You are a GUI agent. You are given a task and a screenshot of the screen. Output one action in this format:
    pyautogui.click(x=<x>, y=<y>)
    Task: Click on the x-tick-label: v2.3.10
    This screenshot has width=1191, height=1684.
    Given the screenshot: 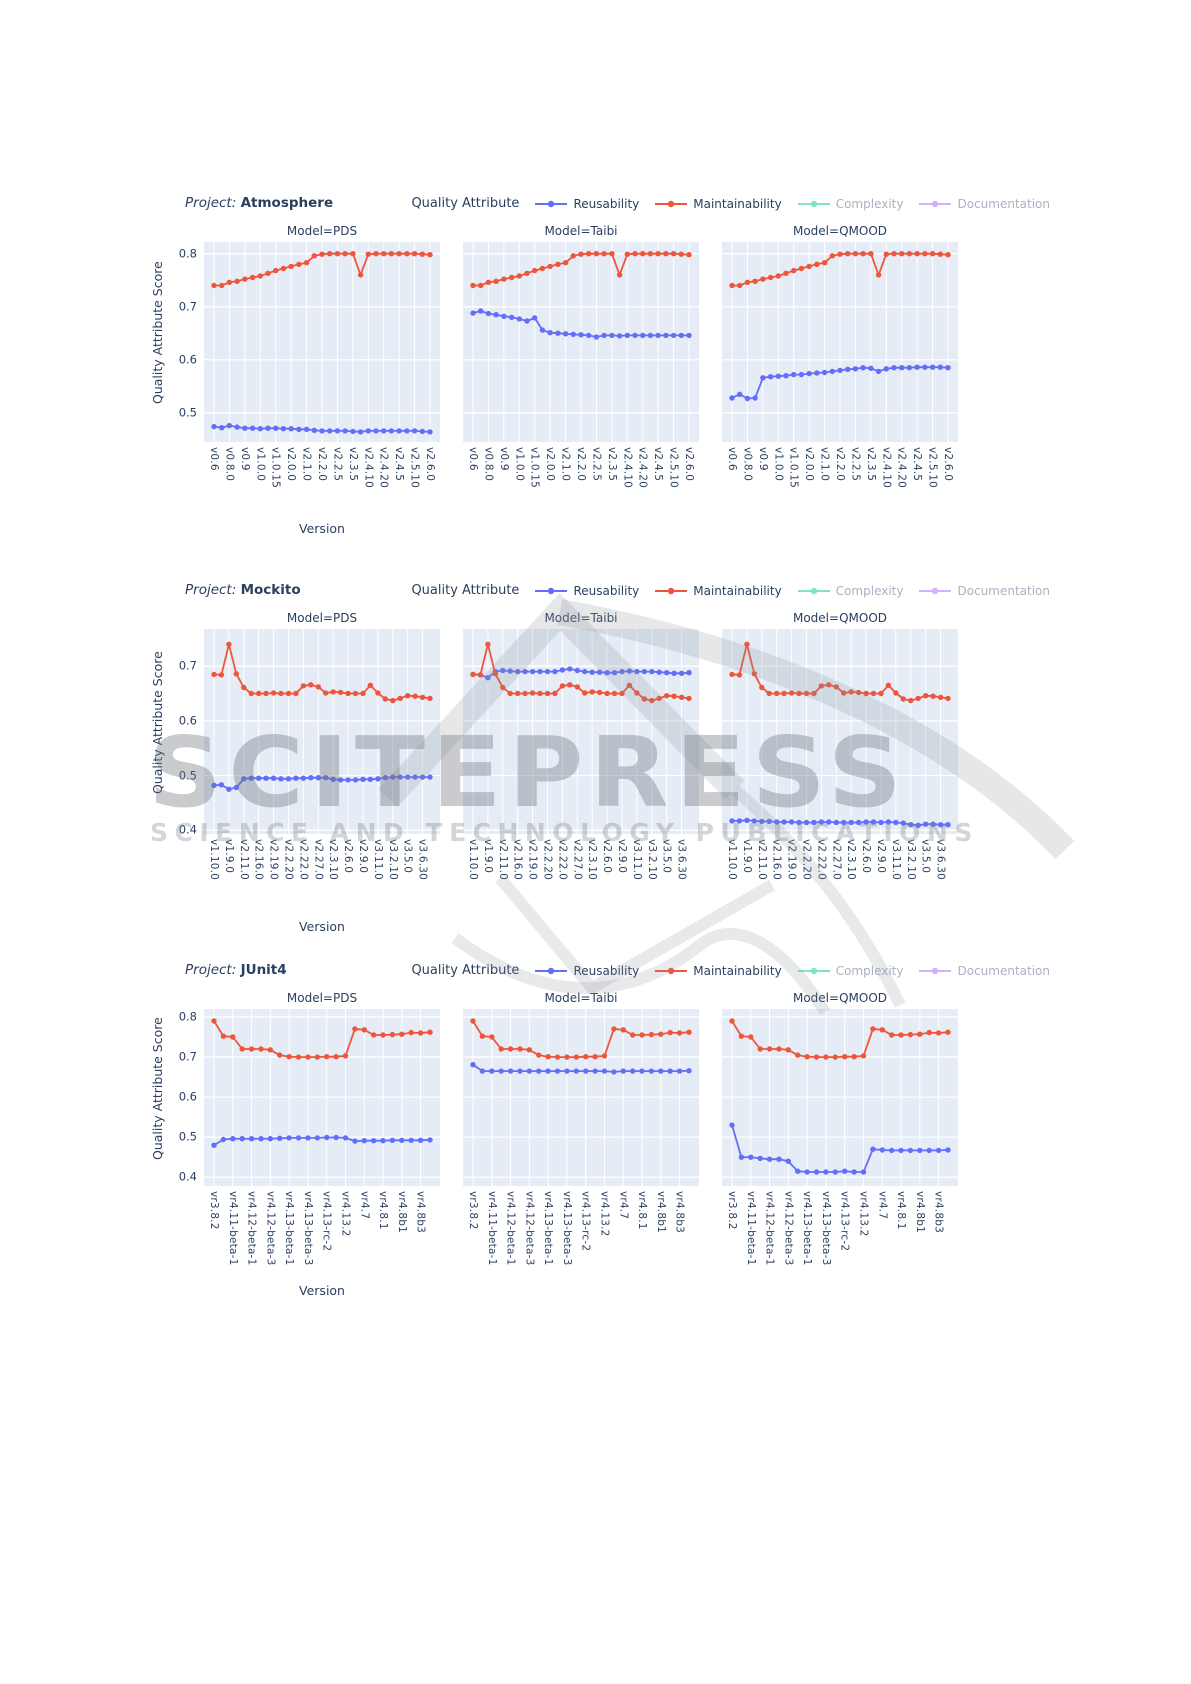 What is the action you would take?
    pyautogui.click(x=333, y=860)
    